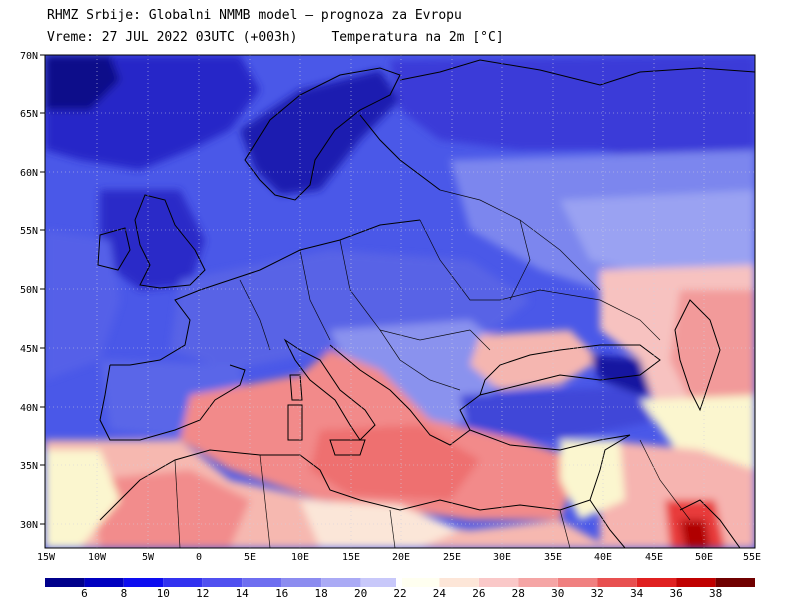 The image size is (800, 600). What do you see at coordinates (715, 593) in the screenshot?
I see `colorbar-label: 38` at bounding box center [715, 593].